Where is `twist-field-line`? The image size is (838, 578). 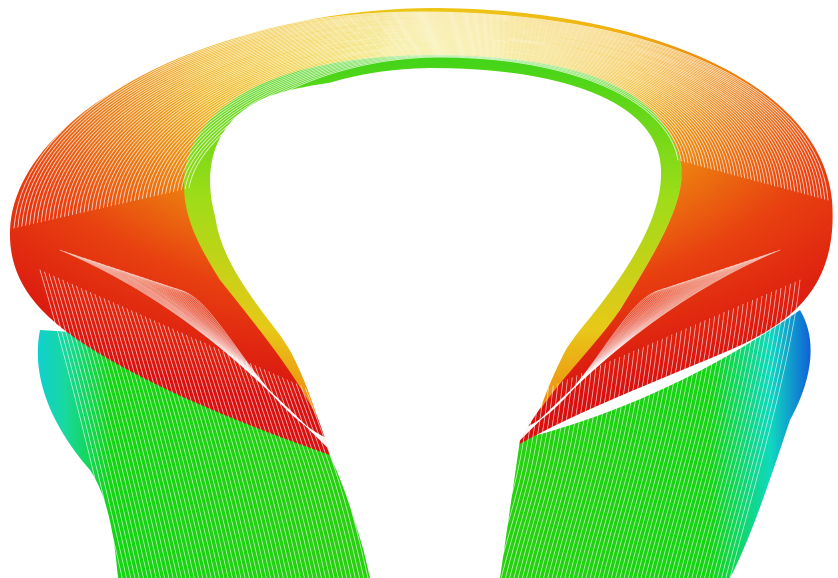
twist-field-line is located at coordinates (255, 365).